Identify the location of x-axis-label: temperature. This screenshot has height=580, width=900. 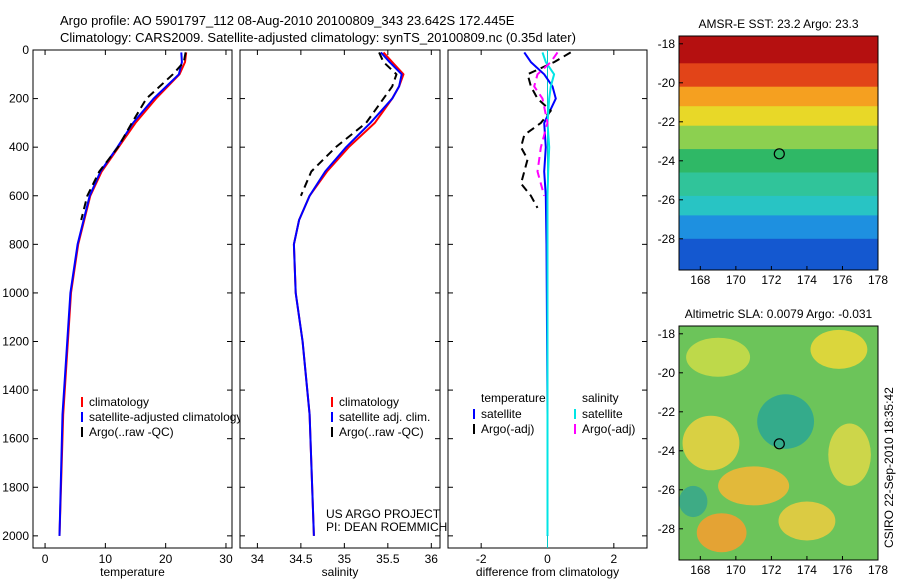
(132, 572).